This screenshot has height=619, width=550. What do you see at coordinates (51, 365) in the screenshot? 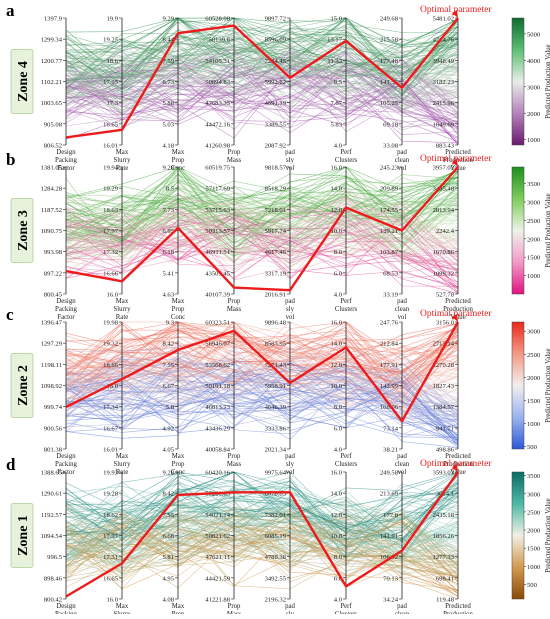
I see `tick-label: 1198.11` at bounding box center [51, 365].